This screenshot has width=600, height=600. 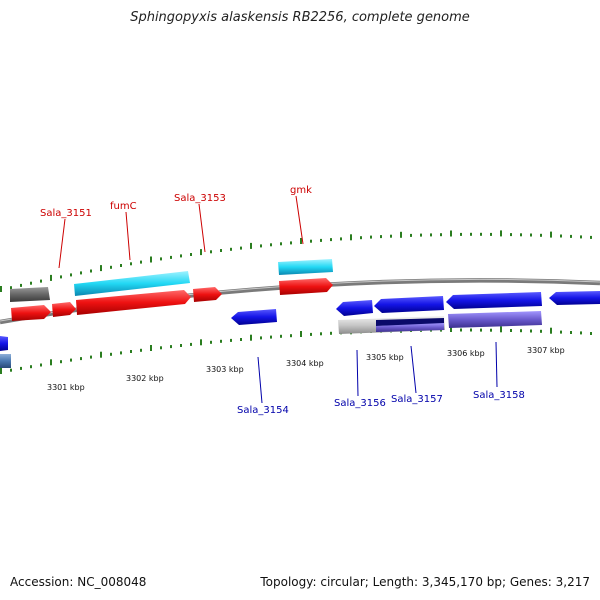 What do you see at coordinates (207, 294) in the screenshot?
I see `gene-arrow-sala3153` at bounding box center [207, 294].